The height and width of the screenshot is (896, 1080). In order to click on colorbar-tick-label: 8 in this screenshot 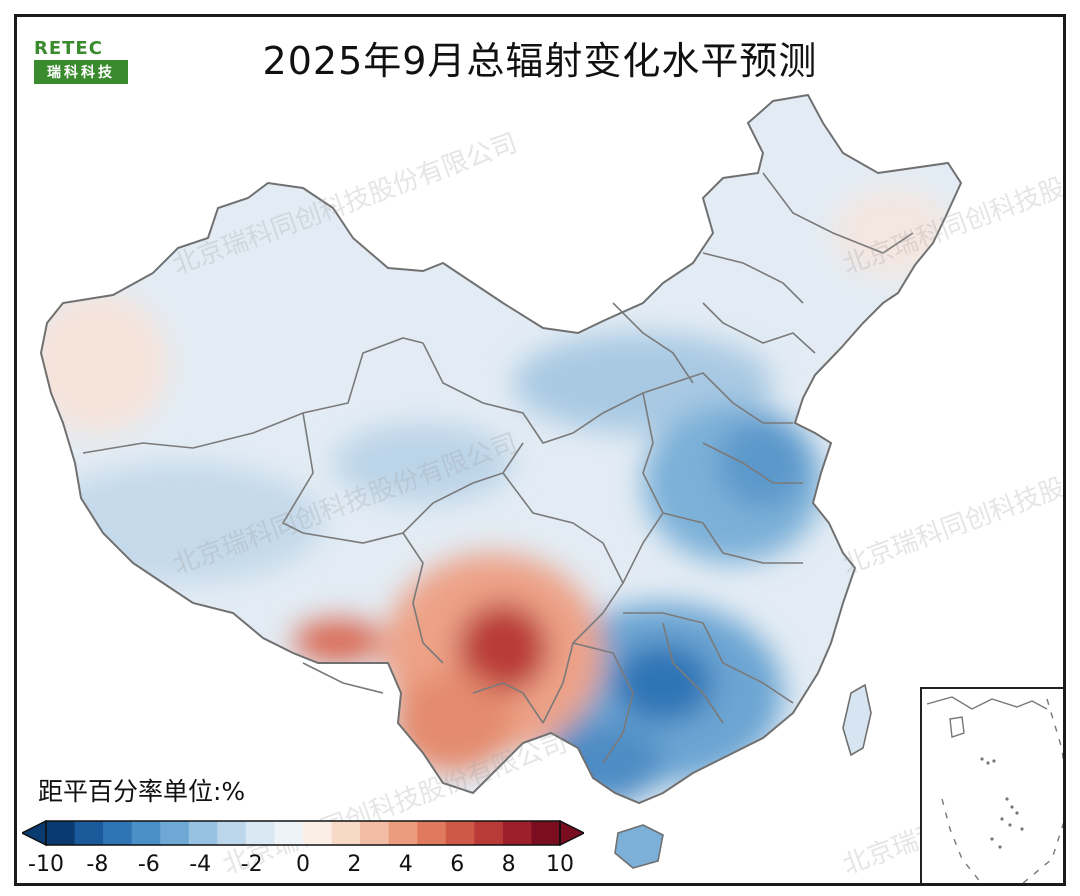, I will do `click(508, 864)`.